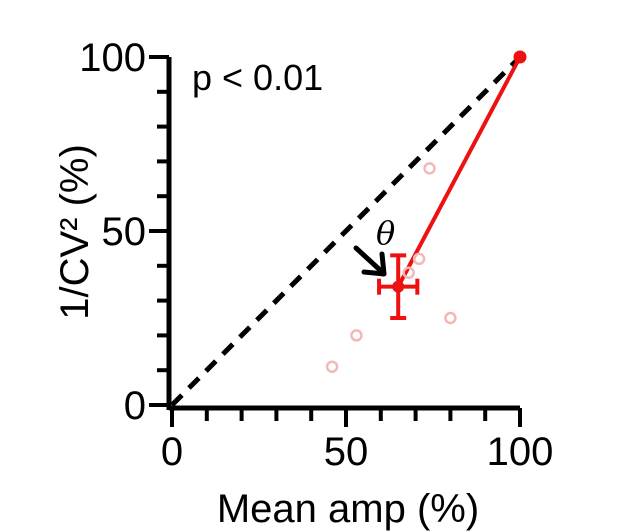 The width and height of the screenshot is (632, 531). I want to click on mean-point, so click(398, 286).